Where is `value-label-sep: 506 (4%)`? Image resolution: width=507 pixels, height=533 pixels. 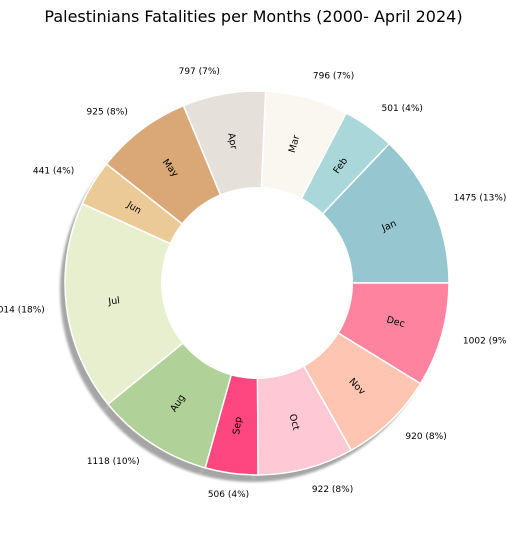 value-label-sep: 506 (4%) is located at coordinates (228, 495).